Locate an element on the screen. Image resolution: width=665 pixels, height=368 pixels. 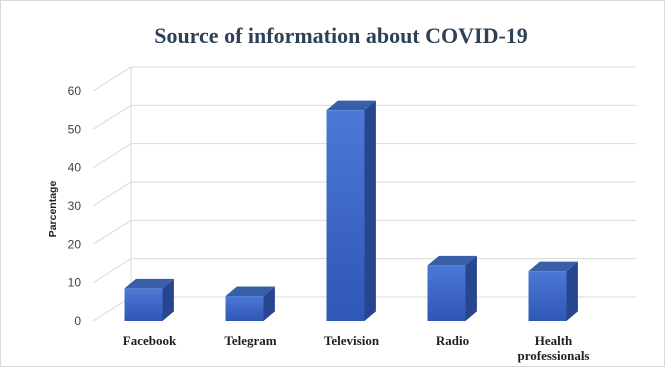
category-label: Telegram is located at coordinates (250, 340).